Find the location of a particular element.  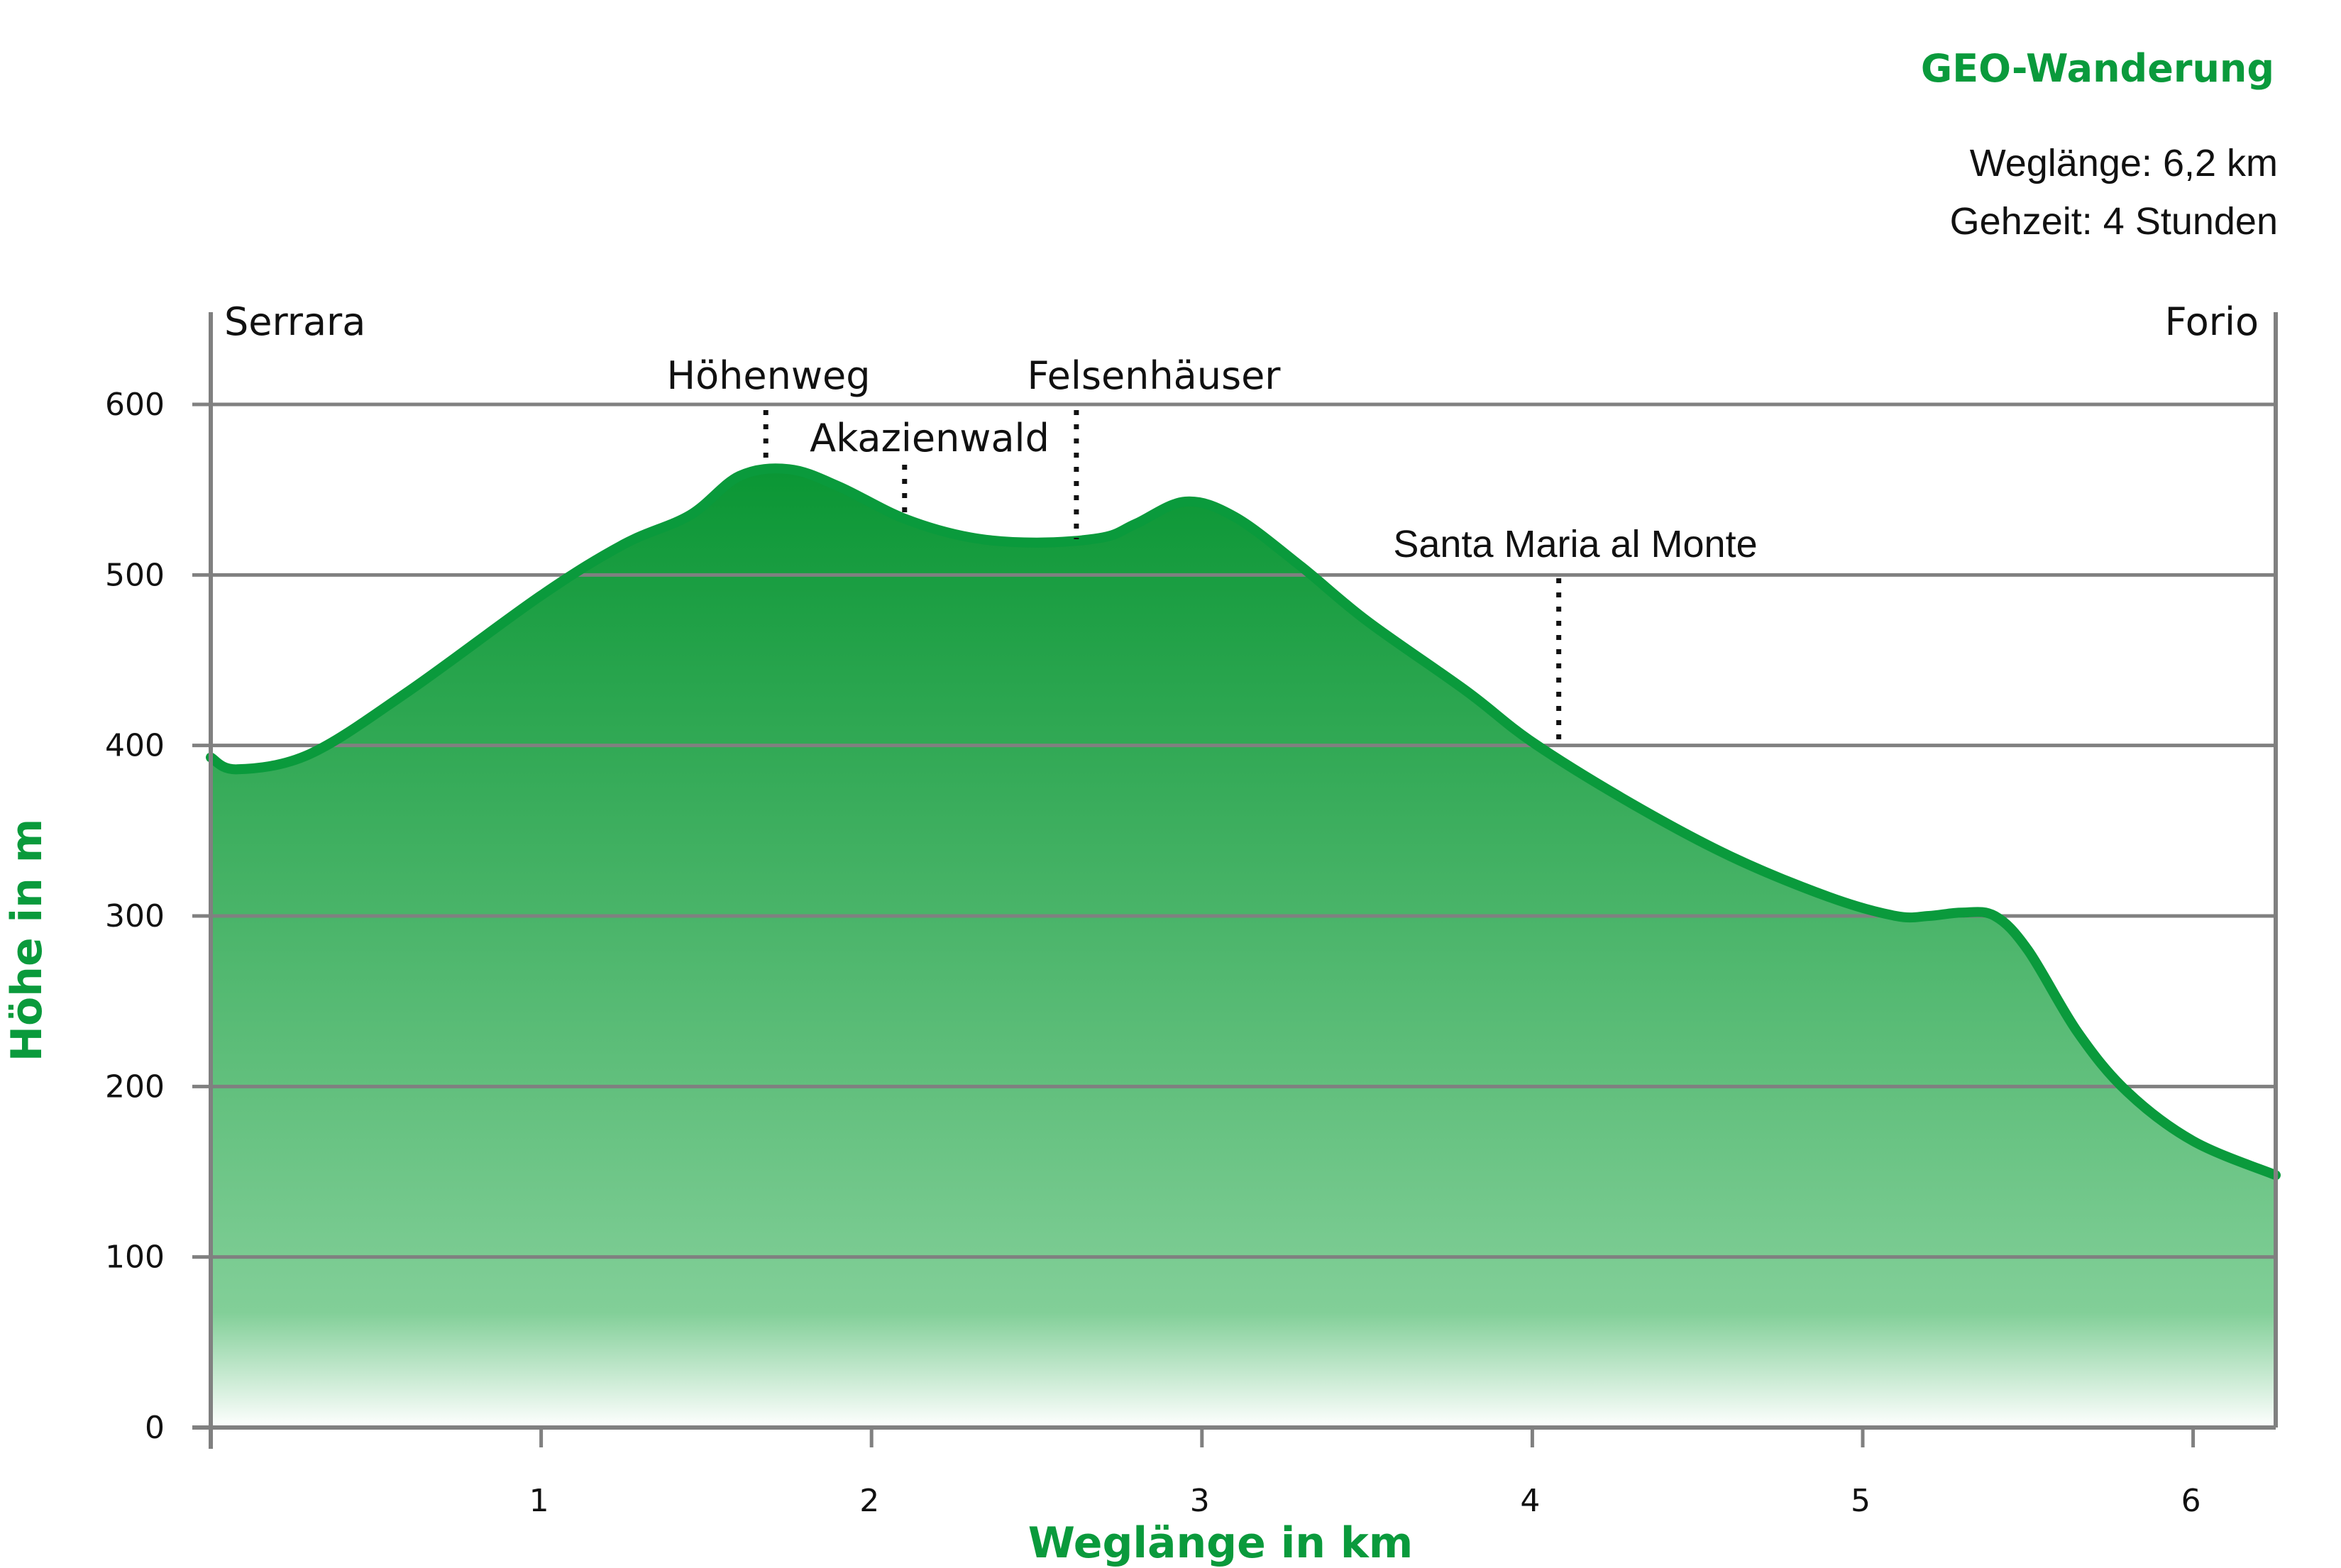

chart-title: GEO-Wanderung is located at coordinates (2097, 68).